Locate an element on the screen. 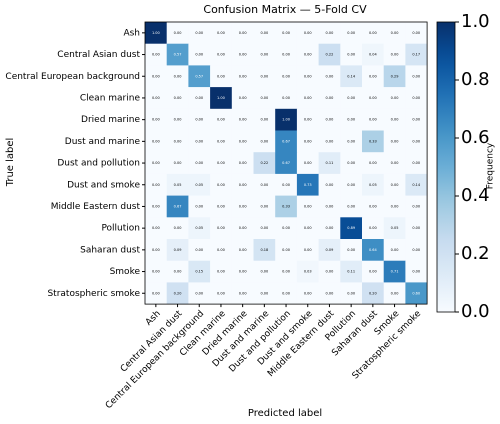 Image resolution: width=500 pixels, height=424 pixels. y-tick-label: Smoke is located at coordinates (125, 272).